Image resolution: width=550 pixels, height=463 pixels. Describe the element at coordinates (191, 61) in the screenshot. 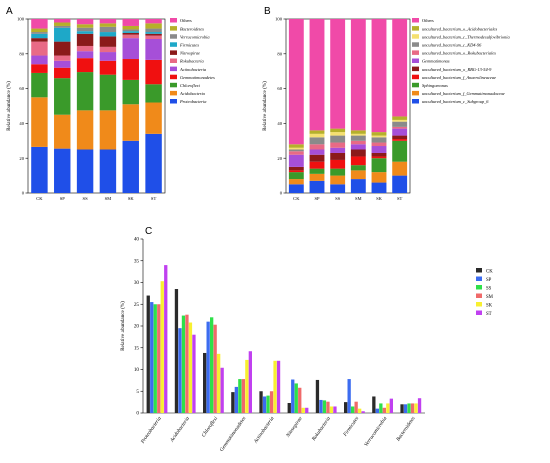

I see `legend-label: Rokubacteria` at that location.